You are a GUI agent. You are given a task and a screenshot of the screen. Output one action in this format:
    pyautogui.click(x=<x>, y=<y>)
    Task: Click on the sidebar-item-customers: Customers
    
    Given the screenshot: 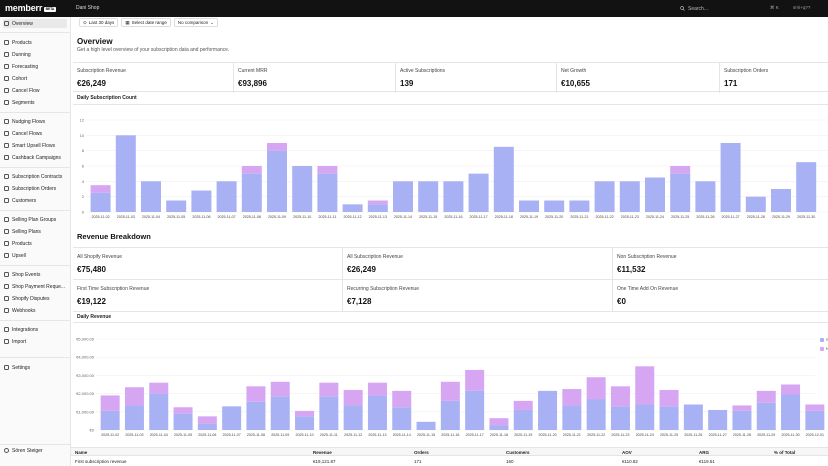 What is the action you would take?
    pyautogui.click(x=20, y=200)
    